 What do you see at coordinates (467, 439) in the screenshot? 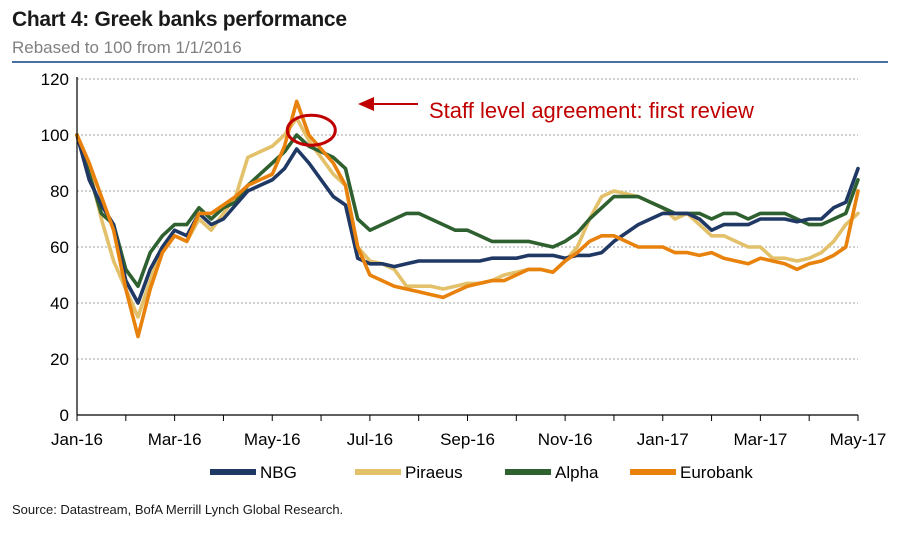
I see `x-tick-label: Sep-16` at bounding box center [467, 439].